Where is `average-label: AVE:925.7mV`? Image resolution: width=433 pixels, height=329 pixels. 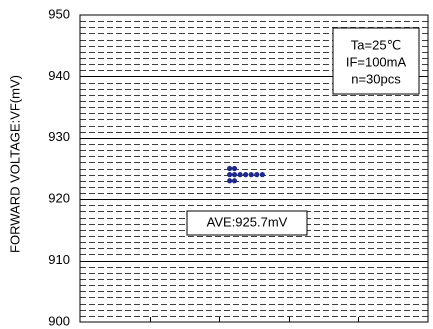
average-label: AVE:925.7mV is located at coordinates (247, 221).